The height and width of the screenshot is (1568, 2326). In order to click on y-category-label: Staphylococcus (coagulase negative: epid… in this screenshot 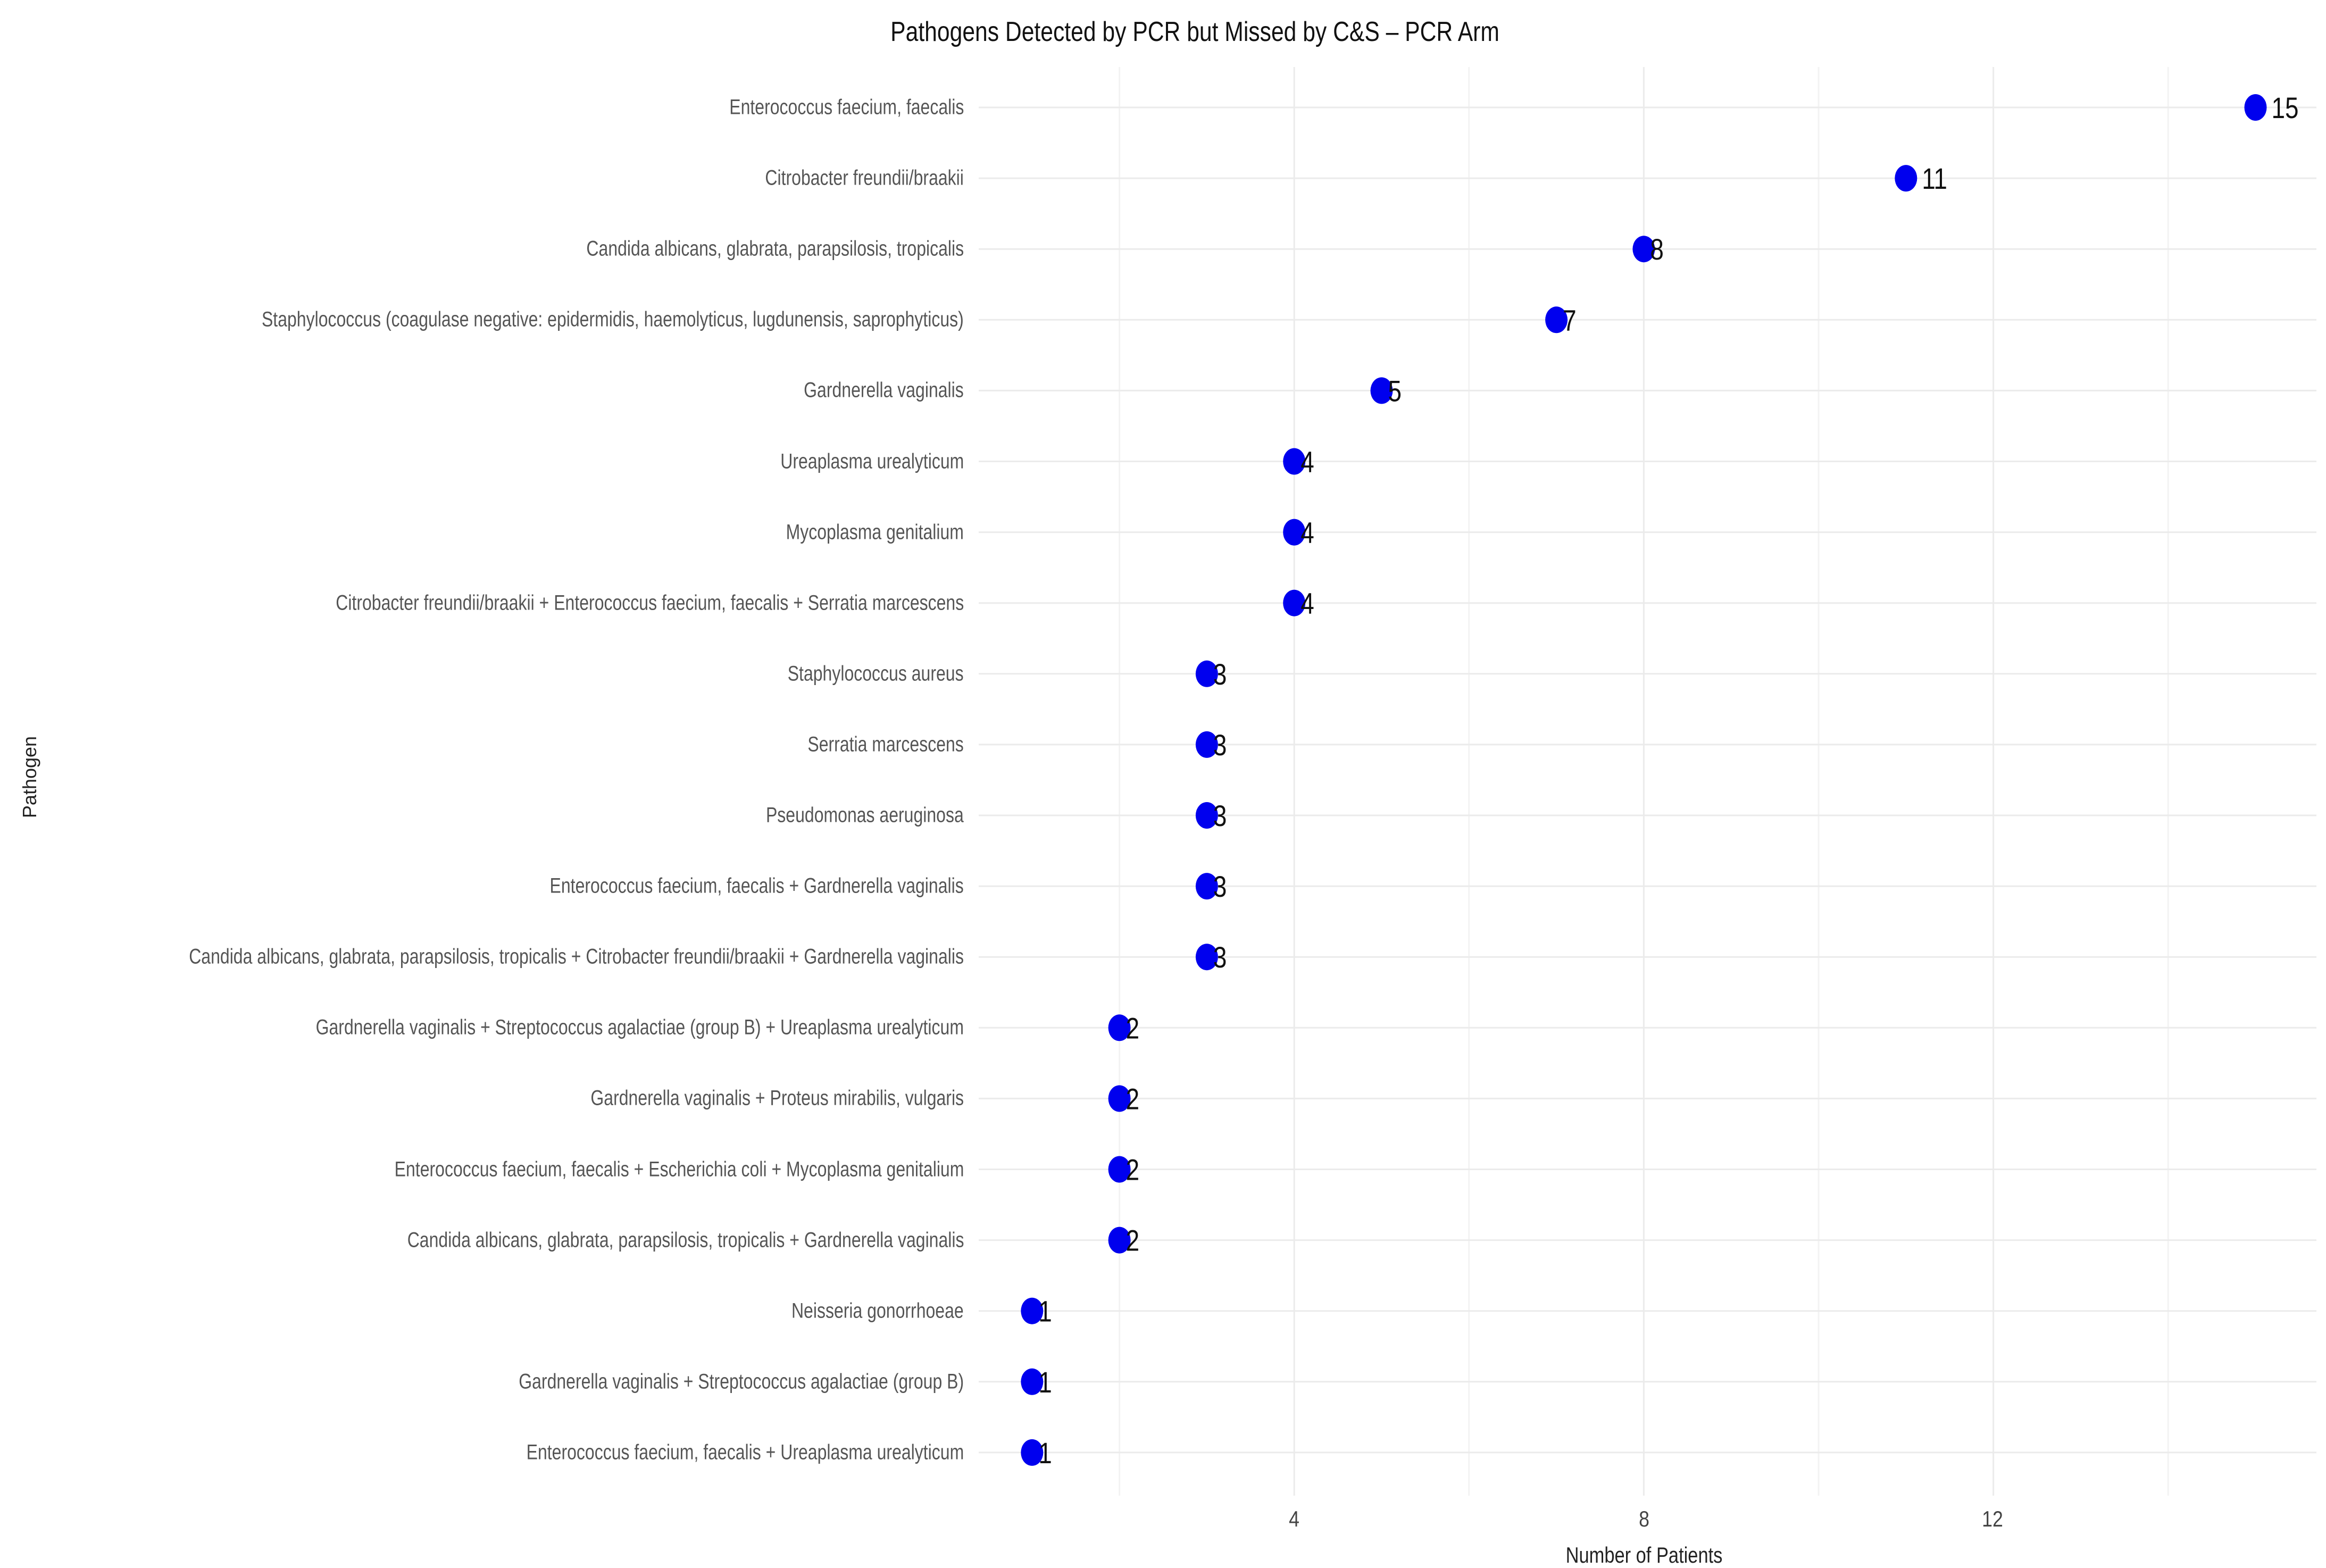, I will do `click(613, 319)`.